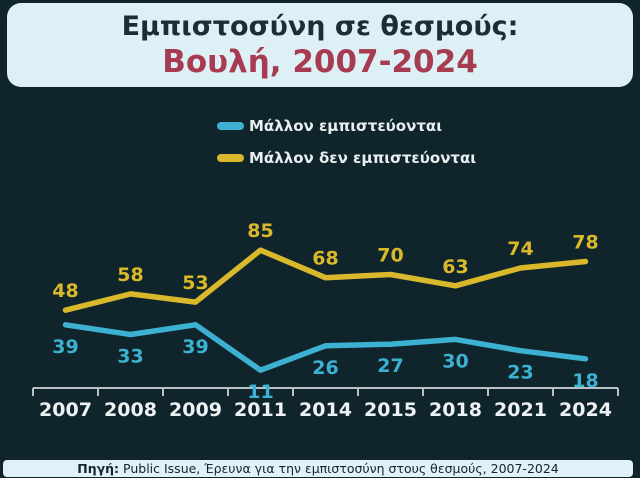  Describe the element at coordinates (195, 410) in the screenshot. I see `x-axis-label: 2009` at that location.